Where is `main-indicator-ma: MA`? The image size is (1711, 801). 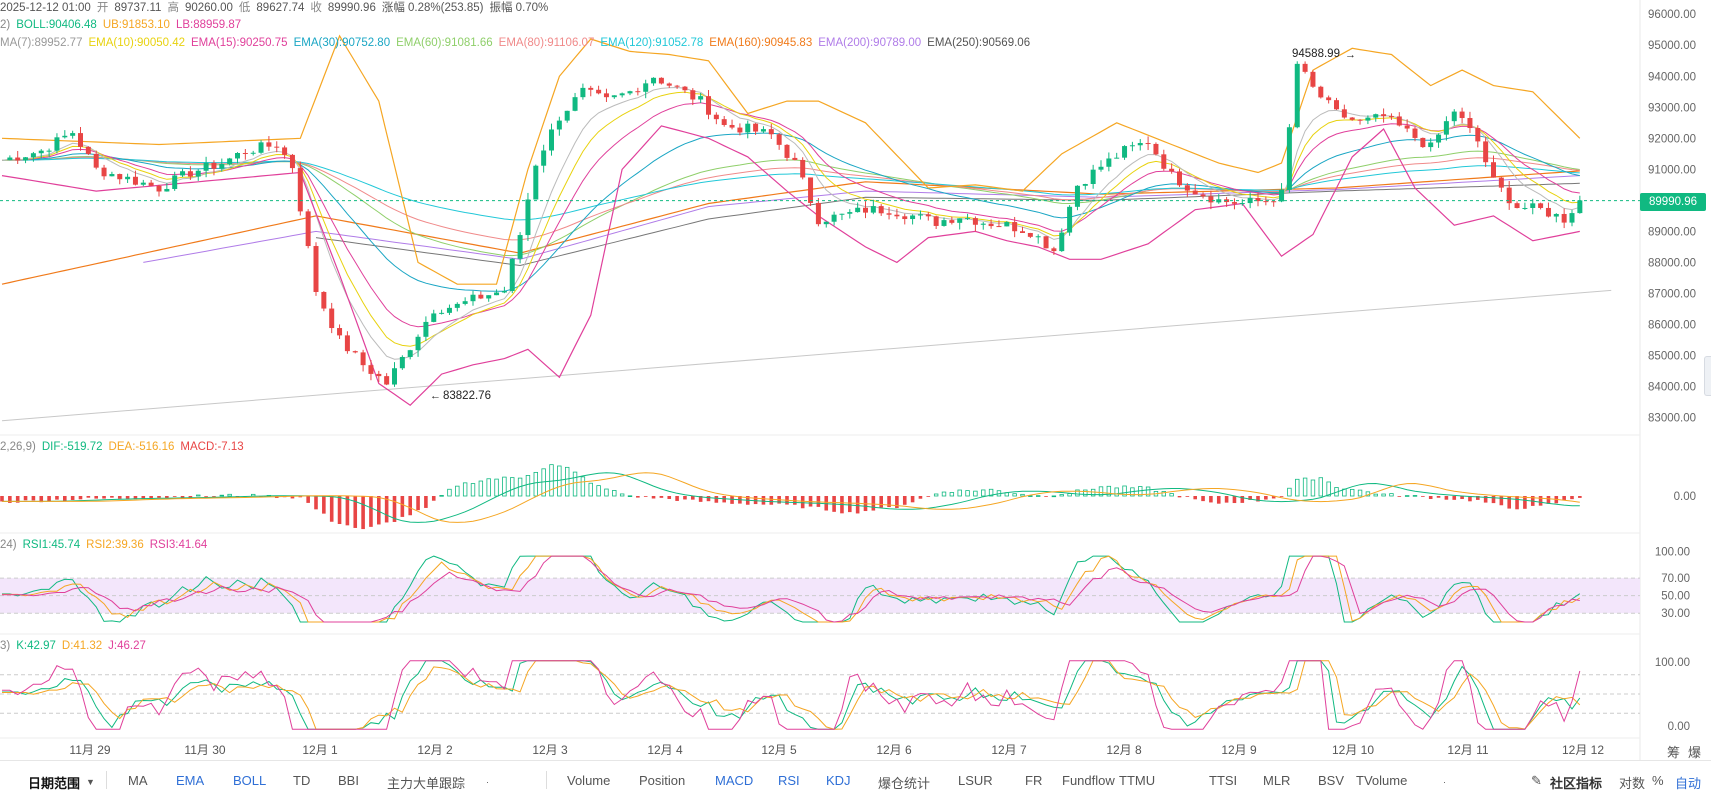
main-indicator-ma: MA is located at coordinates (138, 780).